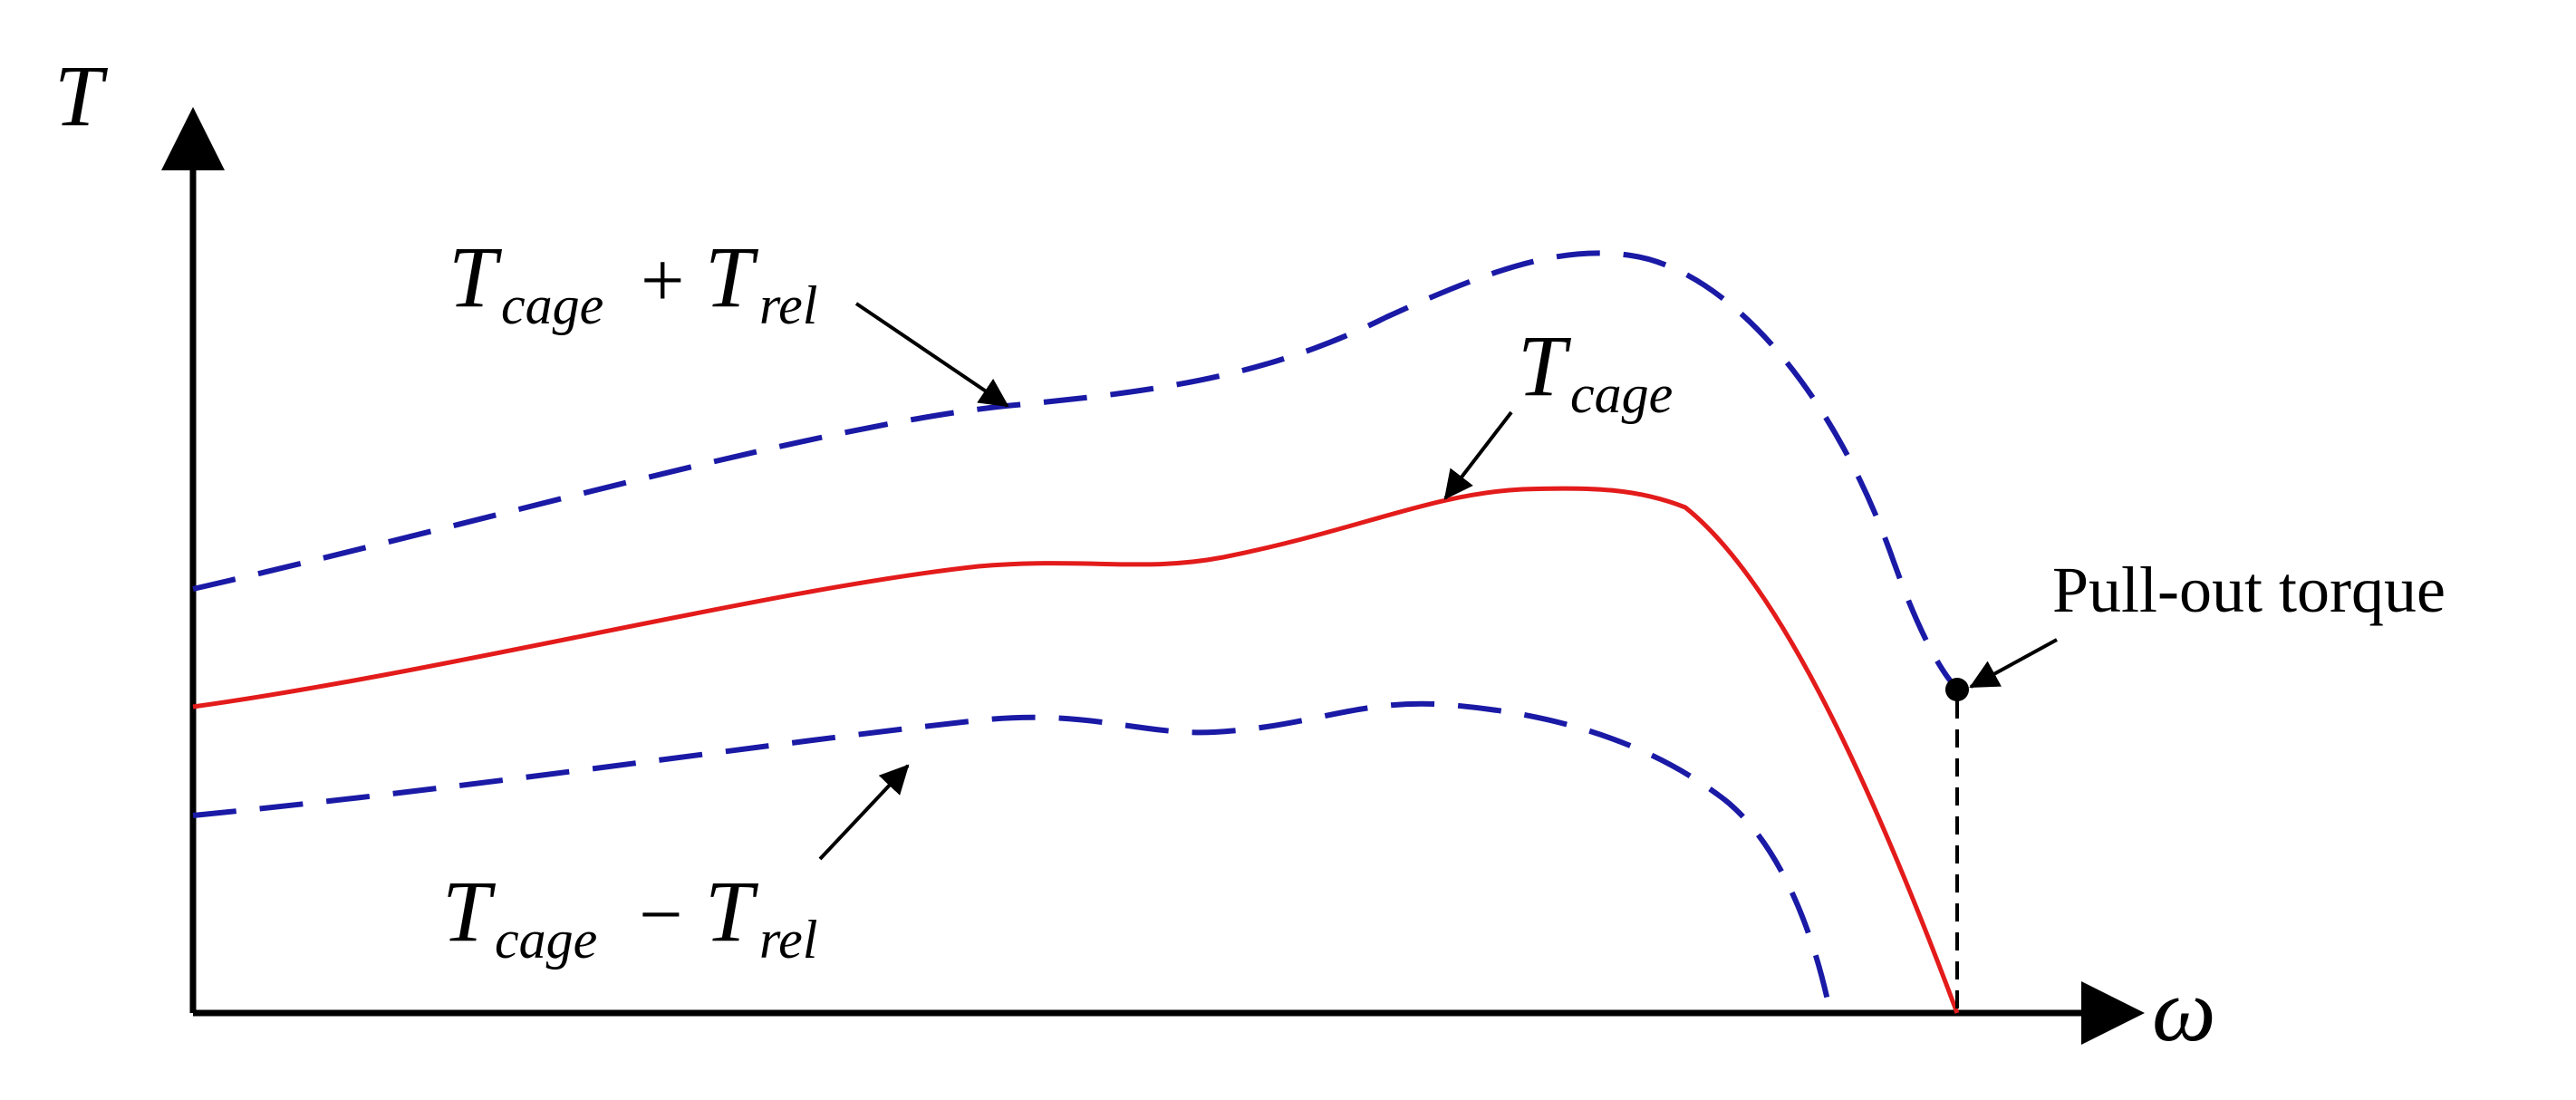  Describe the element at coordinates (81, 95) in the screenshot. I see `y-axis-label: T` at that location.